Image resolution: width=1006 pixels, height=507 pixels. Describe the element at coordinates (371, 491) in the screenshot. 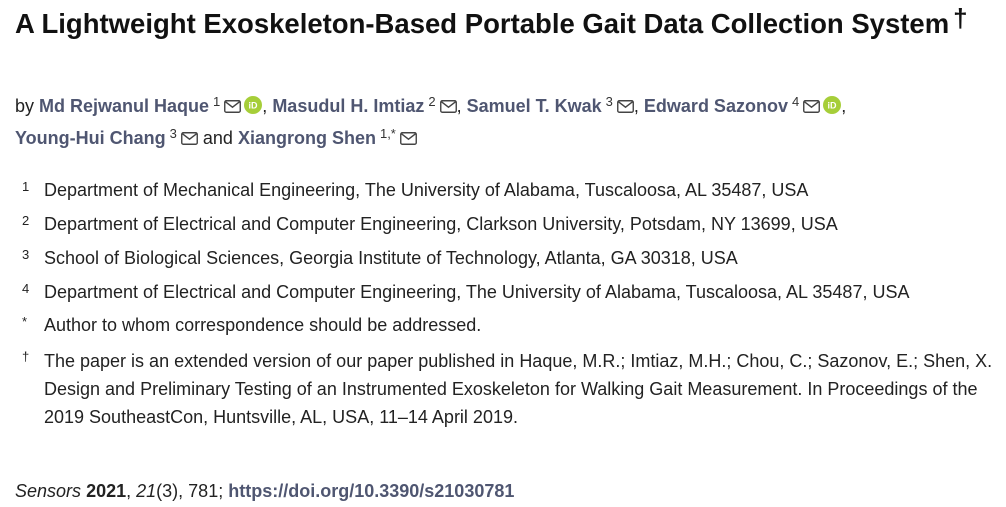

I see `doi-link: https://doi.org/10.3390/s21030781` at that location.